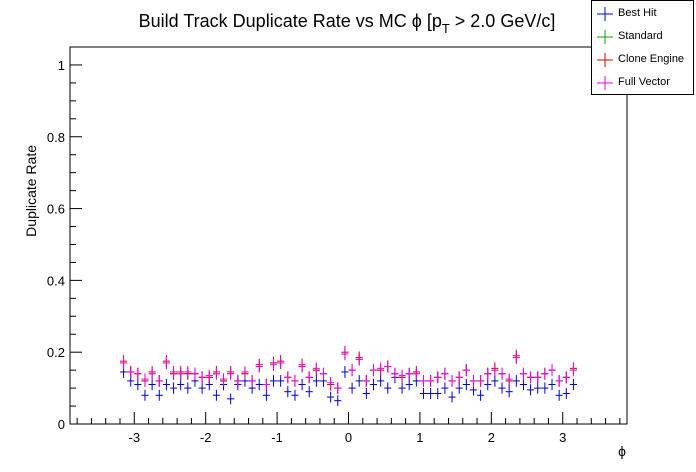 This screenshot has width=696, height=472. What do you see at coordinates (562, 437) in the screenshot?
I see `x-tick-label: 3` at bounding box center [562, 437].